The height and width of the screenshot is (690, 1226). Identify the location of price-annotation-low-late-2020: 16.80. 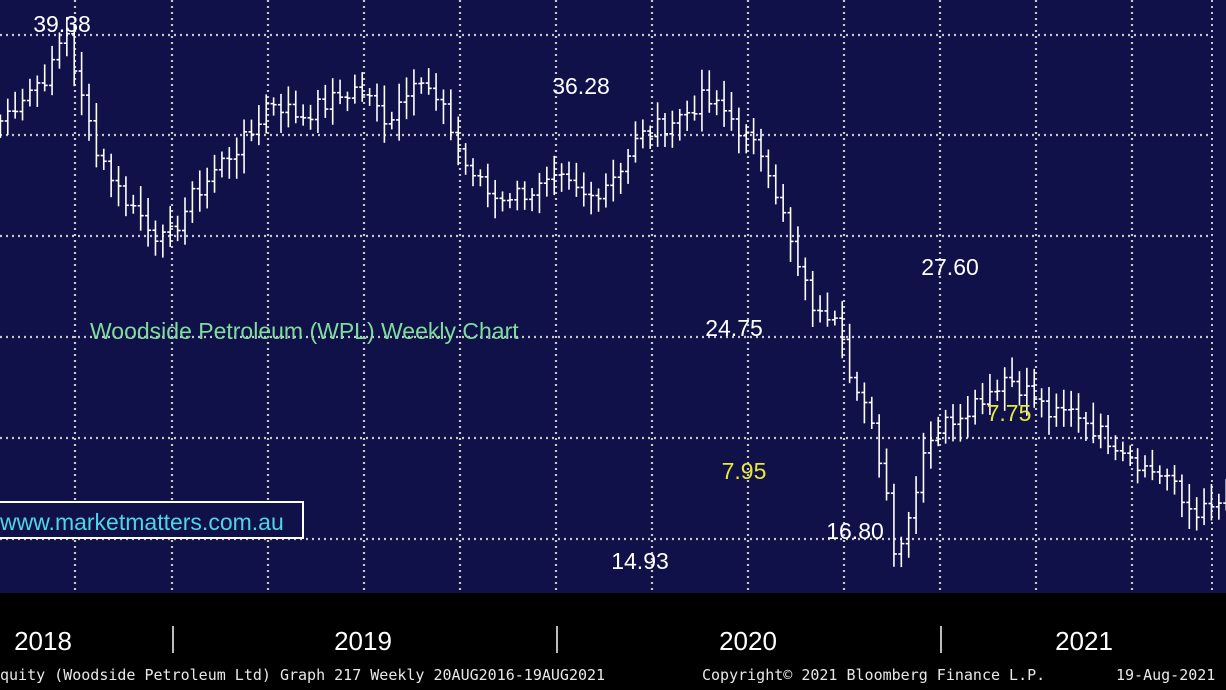
(855, 531).